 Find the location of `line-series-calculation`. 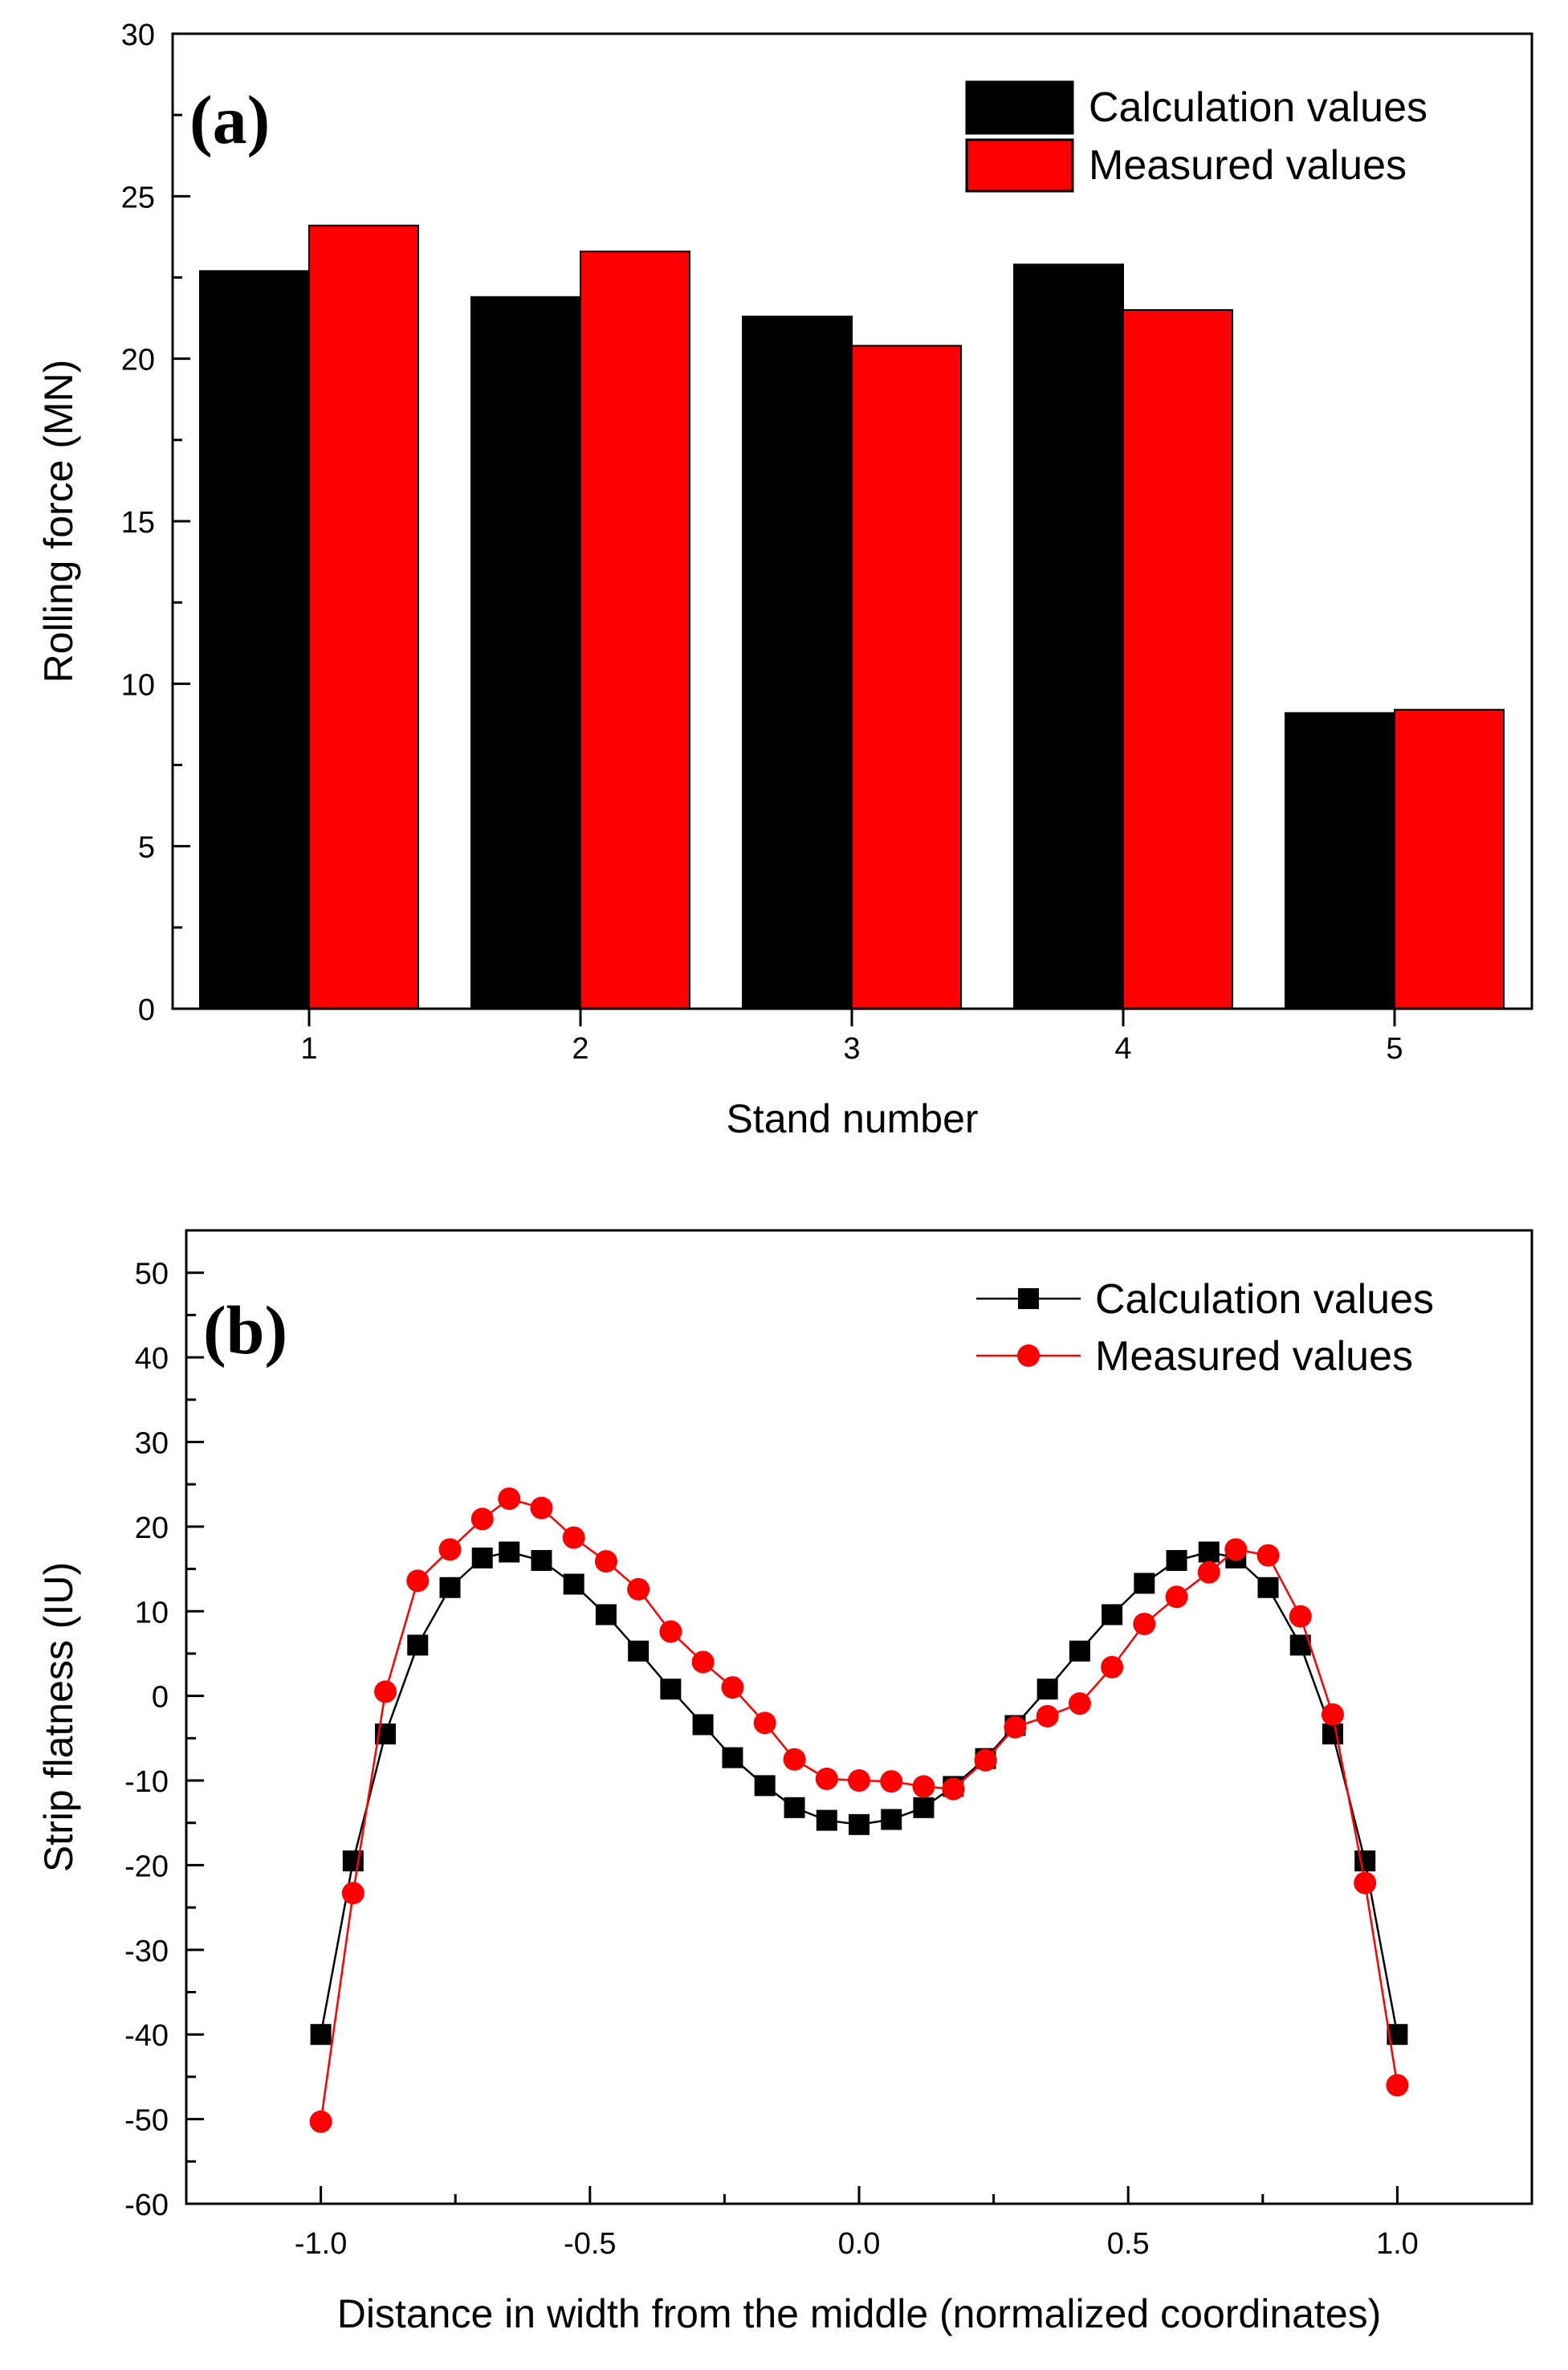

line-series-calculation is located at coordinates (859, 1793).